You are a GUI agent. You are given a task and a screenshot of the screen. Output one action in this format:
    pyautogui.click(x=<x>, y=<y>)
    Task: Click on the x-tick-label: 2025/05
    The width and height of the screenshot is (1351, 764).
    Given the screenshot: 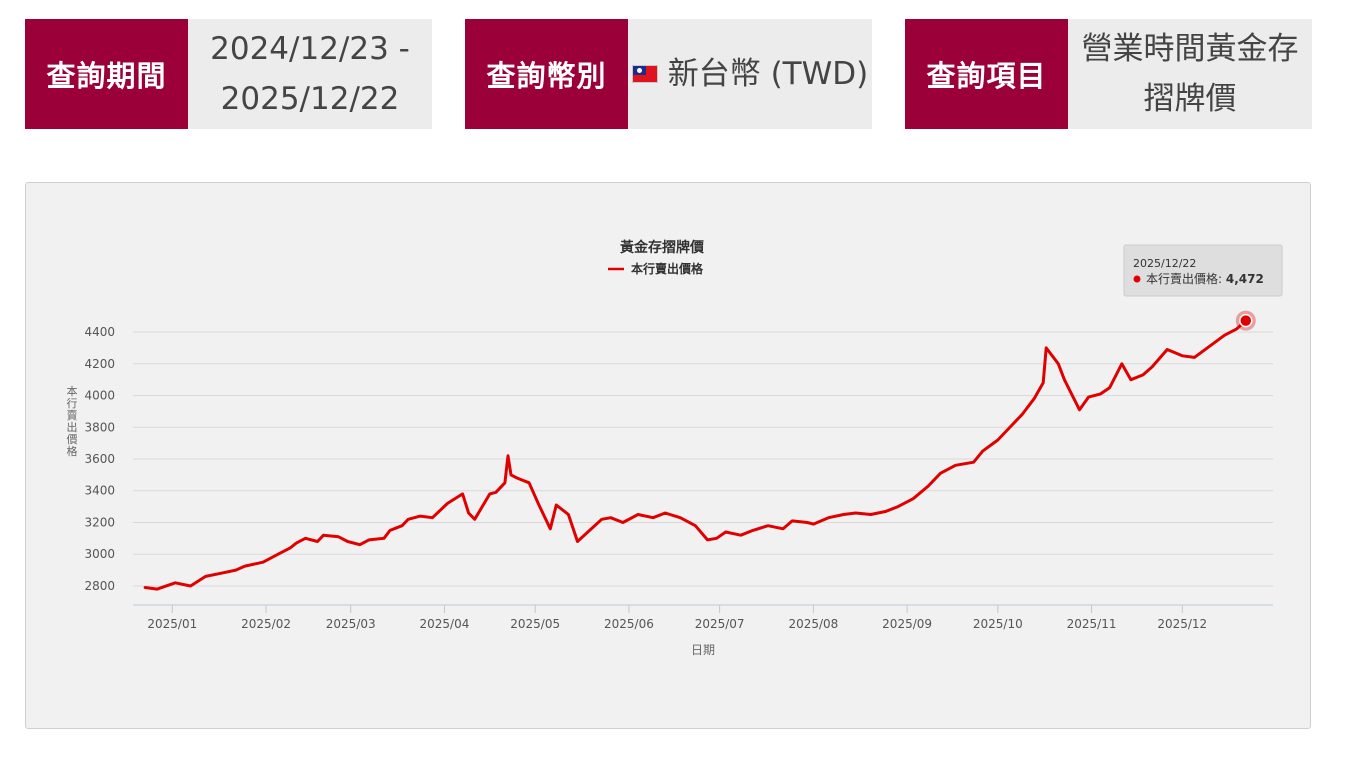 What is the action you would take?
    pyautogui.click(x=535, y=624)
    